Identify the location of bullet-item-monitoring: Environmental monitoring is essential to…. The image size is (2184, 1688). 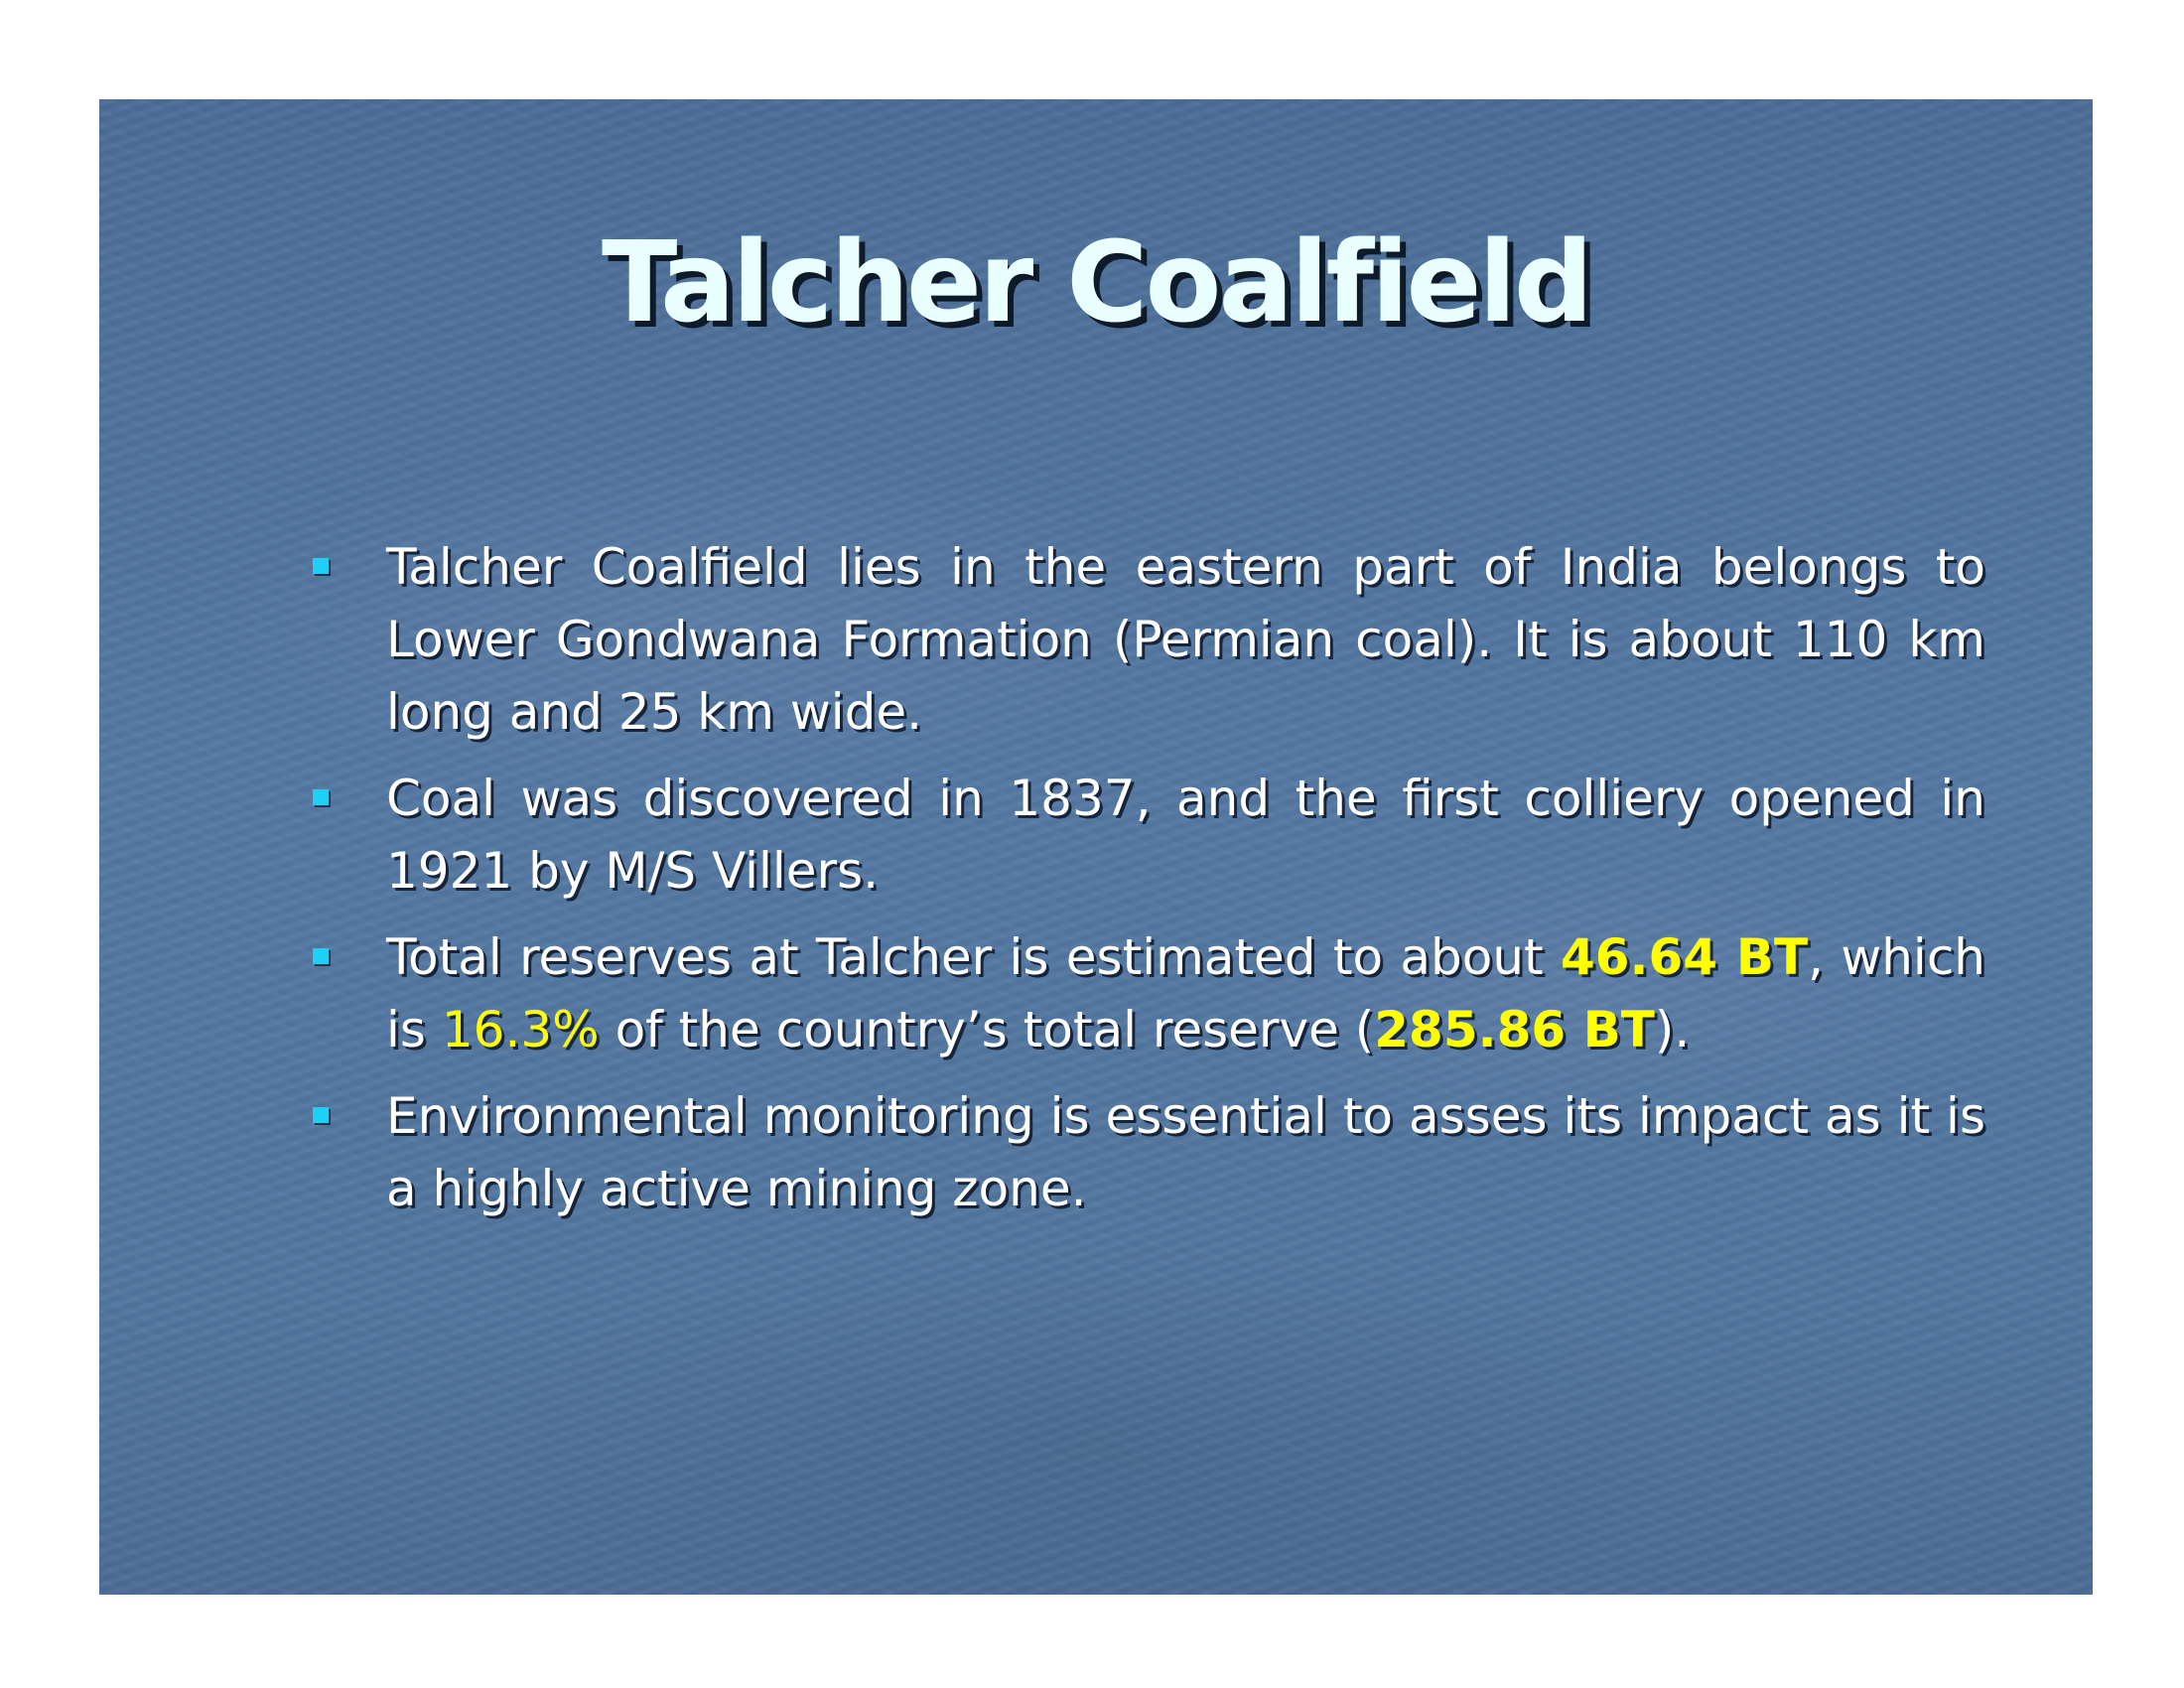
(1149, 1152).